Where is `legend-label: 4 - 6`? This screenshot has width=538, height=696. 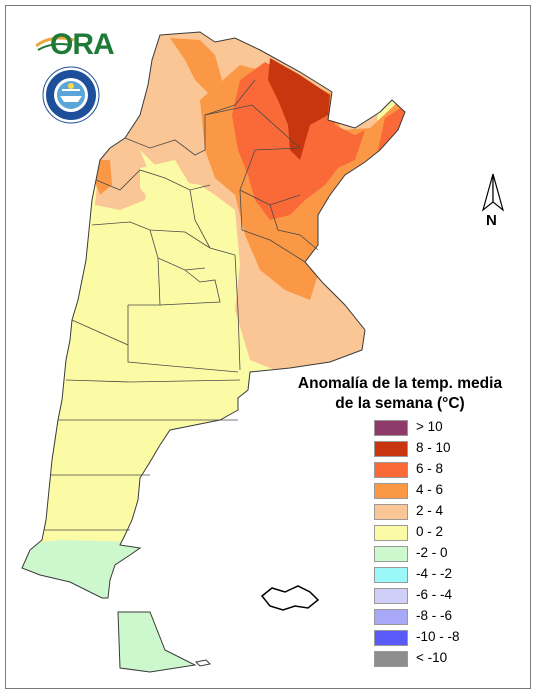
legend-label: 4 - 6 is located at coordinates (430, 489).